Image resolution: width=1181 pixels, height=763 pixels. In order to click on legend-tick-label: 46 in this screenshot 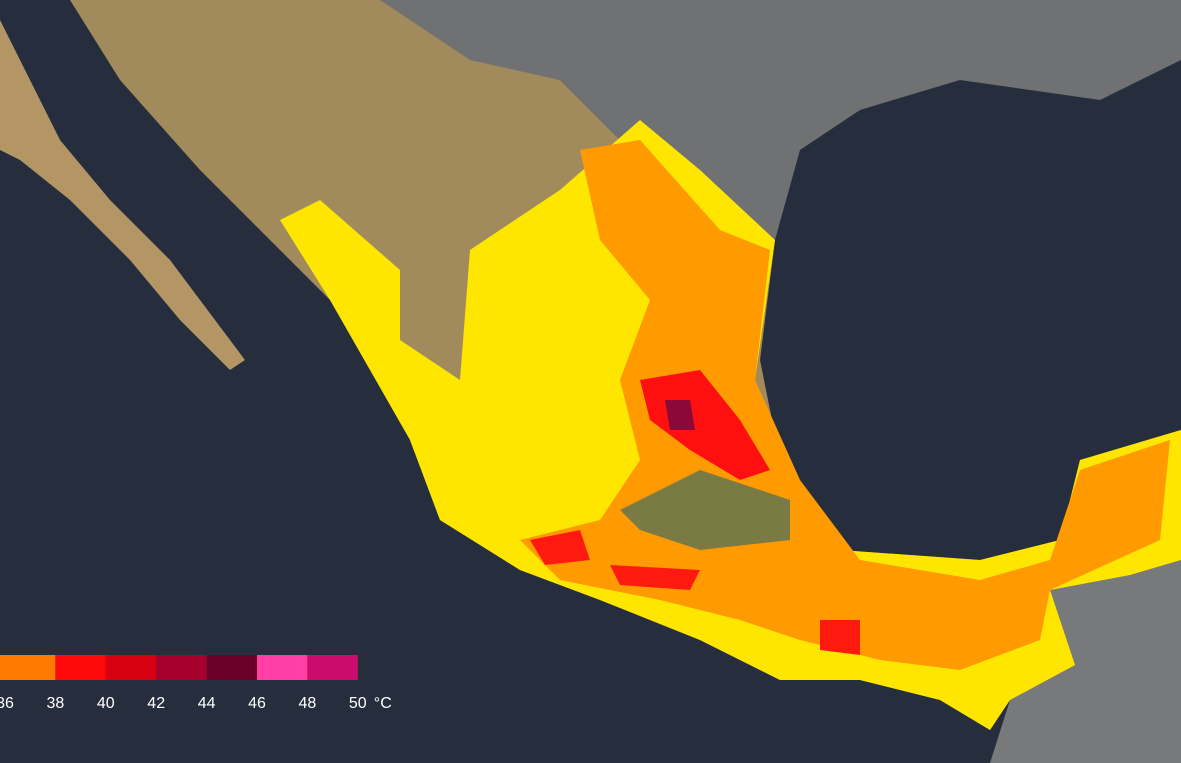, I will do `click(257, 703)`.